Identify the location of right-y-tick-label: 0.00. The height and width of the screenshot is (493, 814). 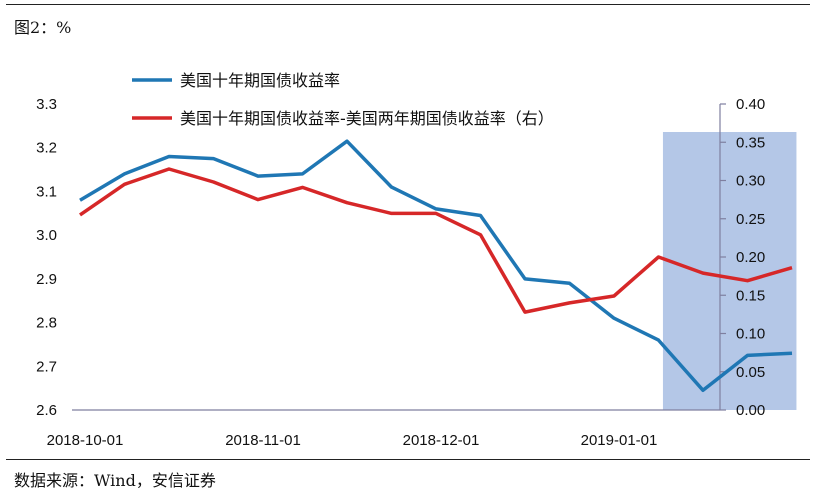
(750, 410).